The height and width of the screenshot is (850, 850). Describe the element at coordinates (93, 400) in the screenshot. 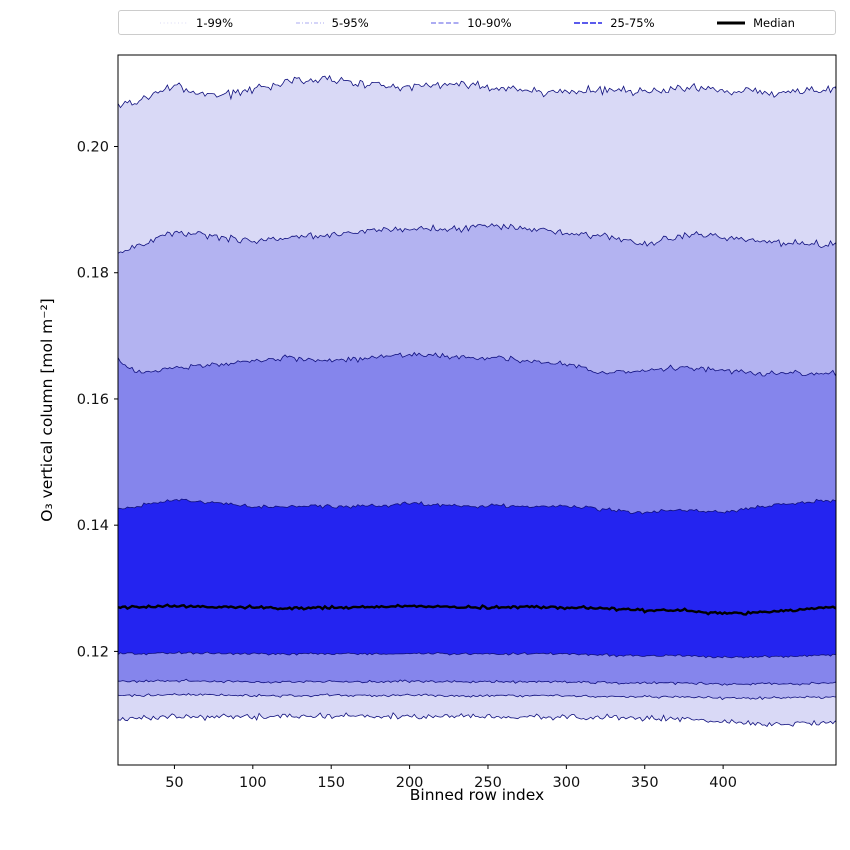

I see `y-tick-label: 0.16` at that location.